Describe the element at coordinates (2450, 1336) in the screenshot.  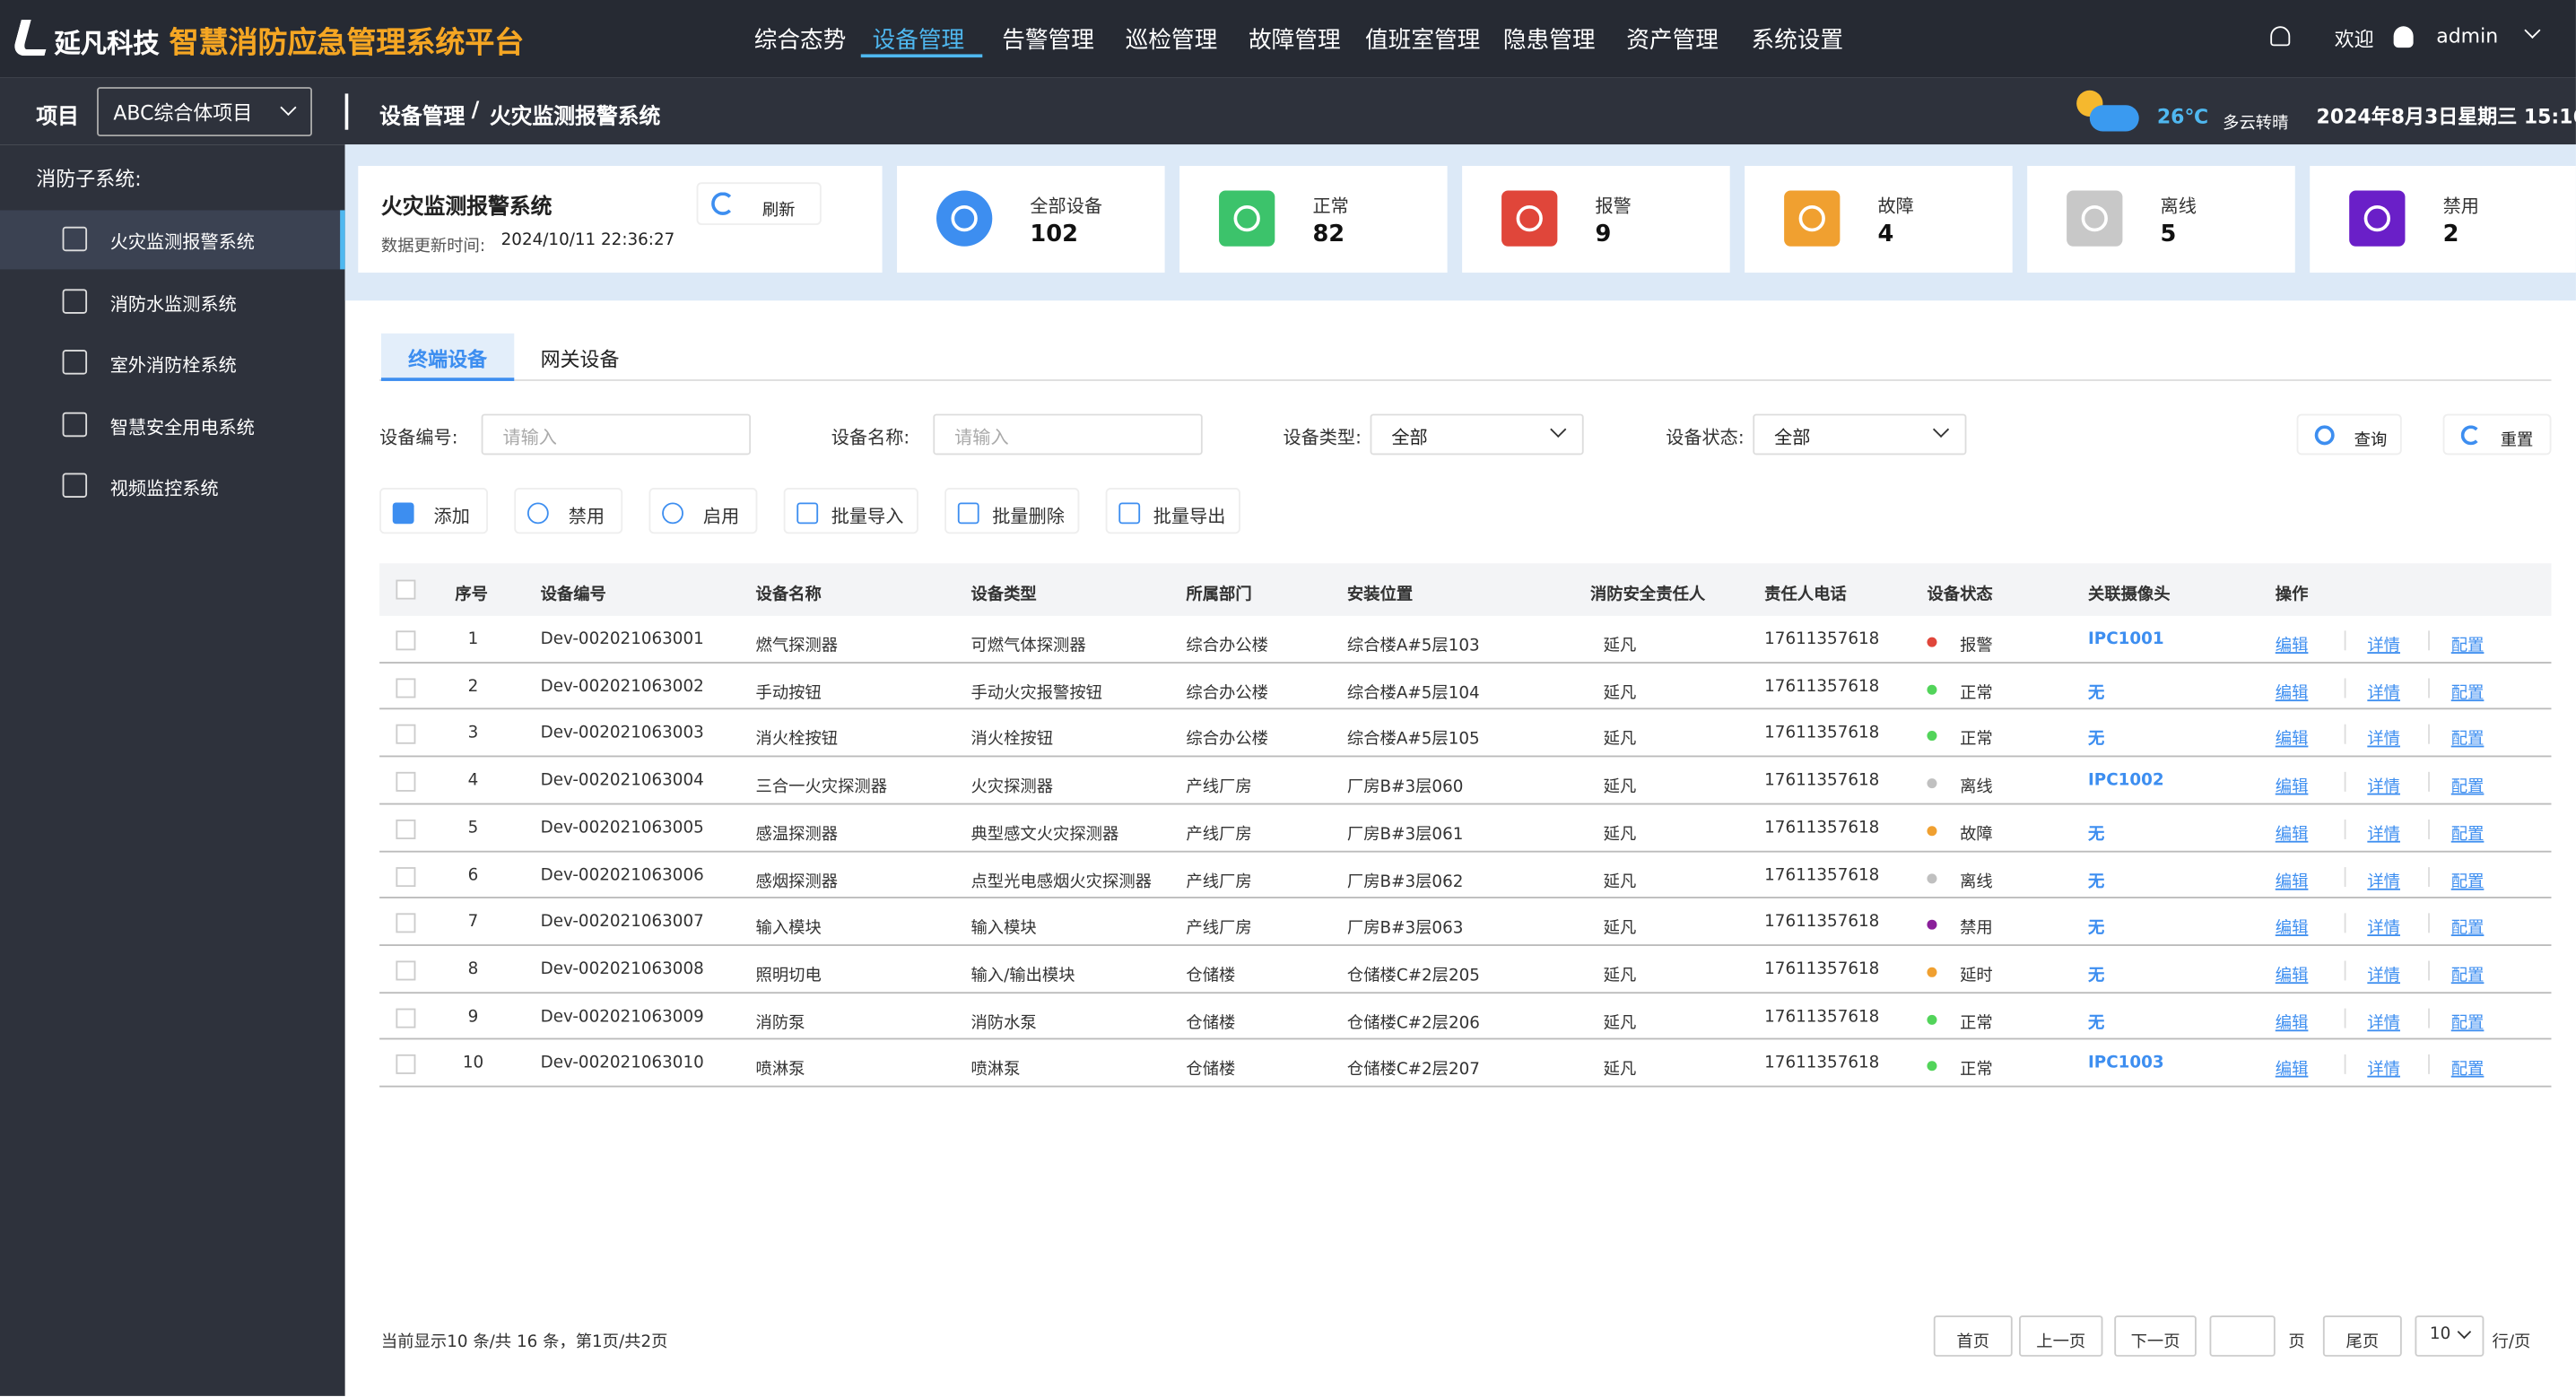
I see `page-size-select: 10` at that location.